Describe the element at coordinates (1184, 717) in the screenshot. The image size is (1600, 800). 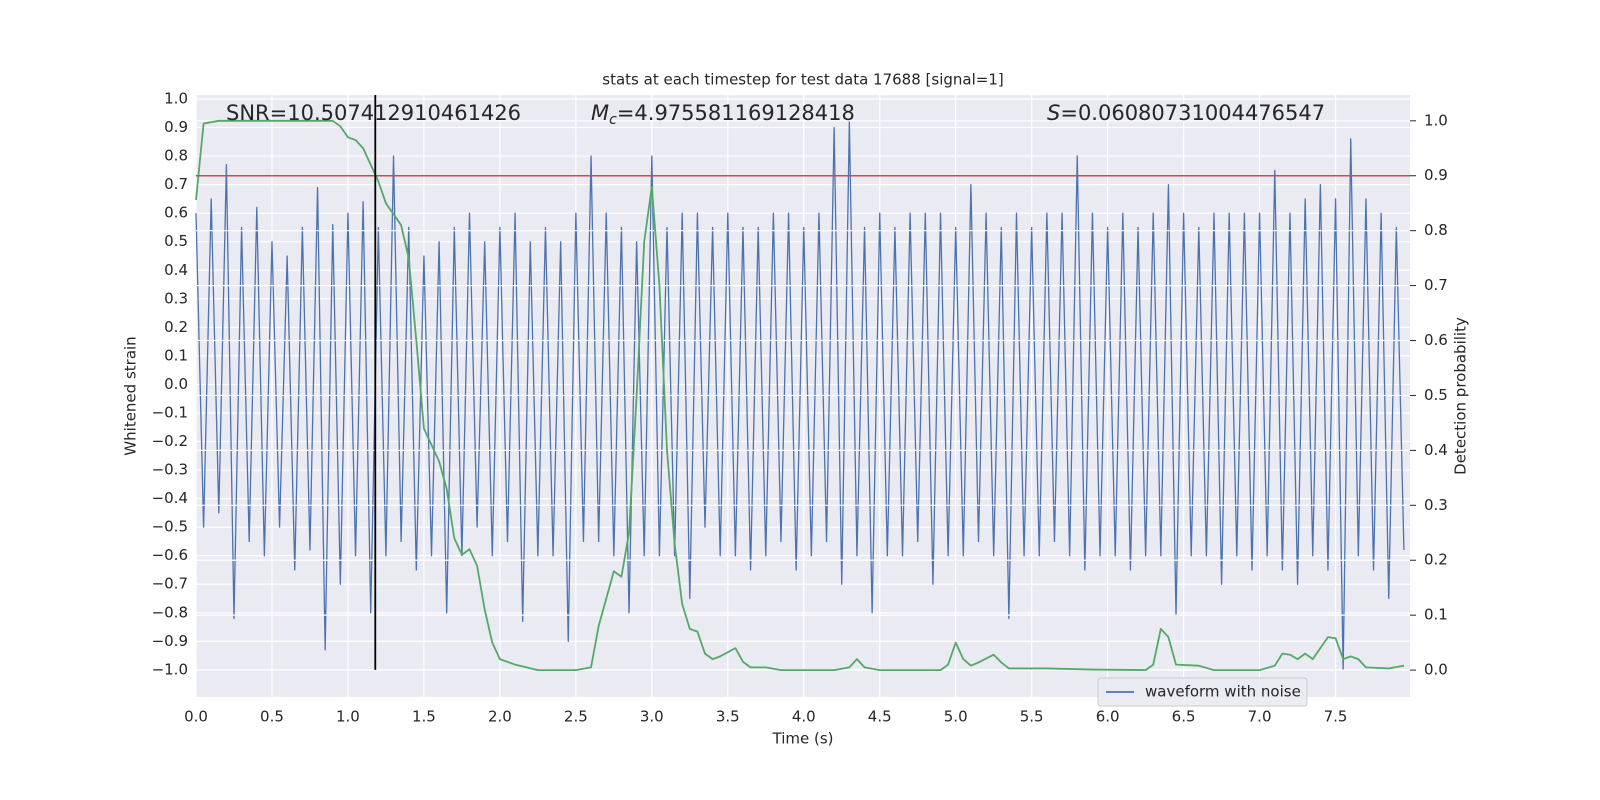
I see `x-tick-label: 6.5` at that location.